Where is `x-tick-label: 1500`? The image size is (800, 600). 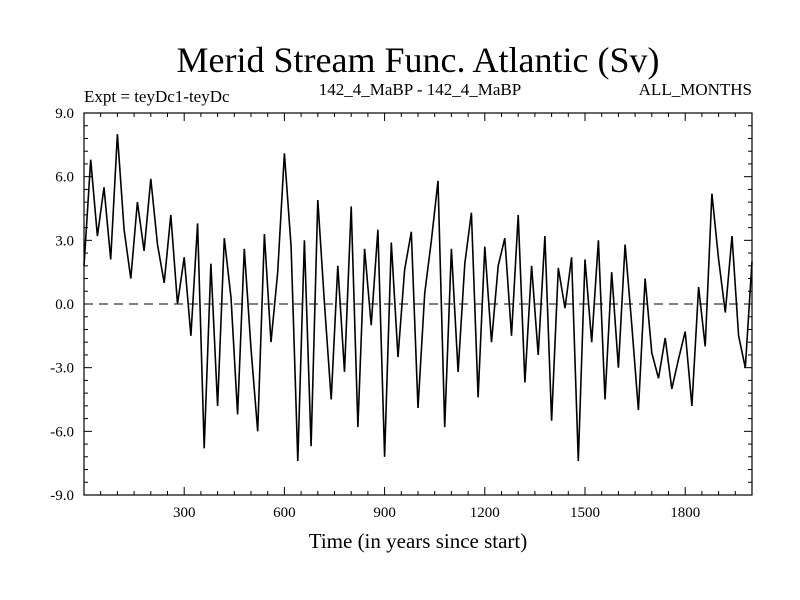
x-tick-label: 1500 is located at coordinates (585, 513).